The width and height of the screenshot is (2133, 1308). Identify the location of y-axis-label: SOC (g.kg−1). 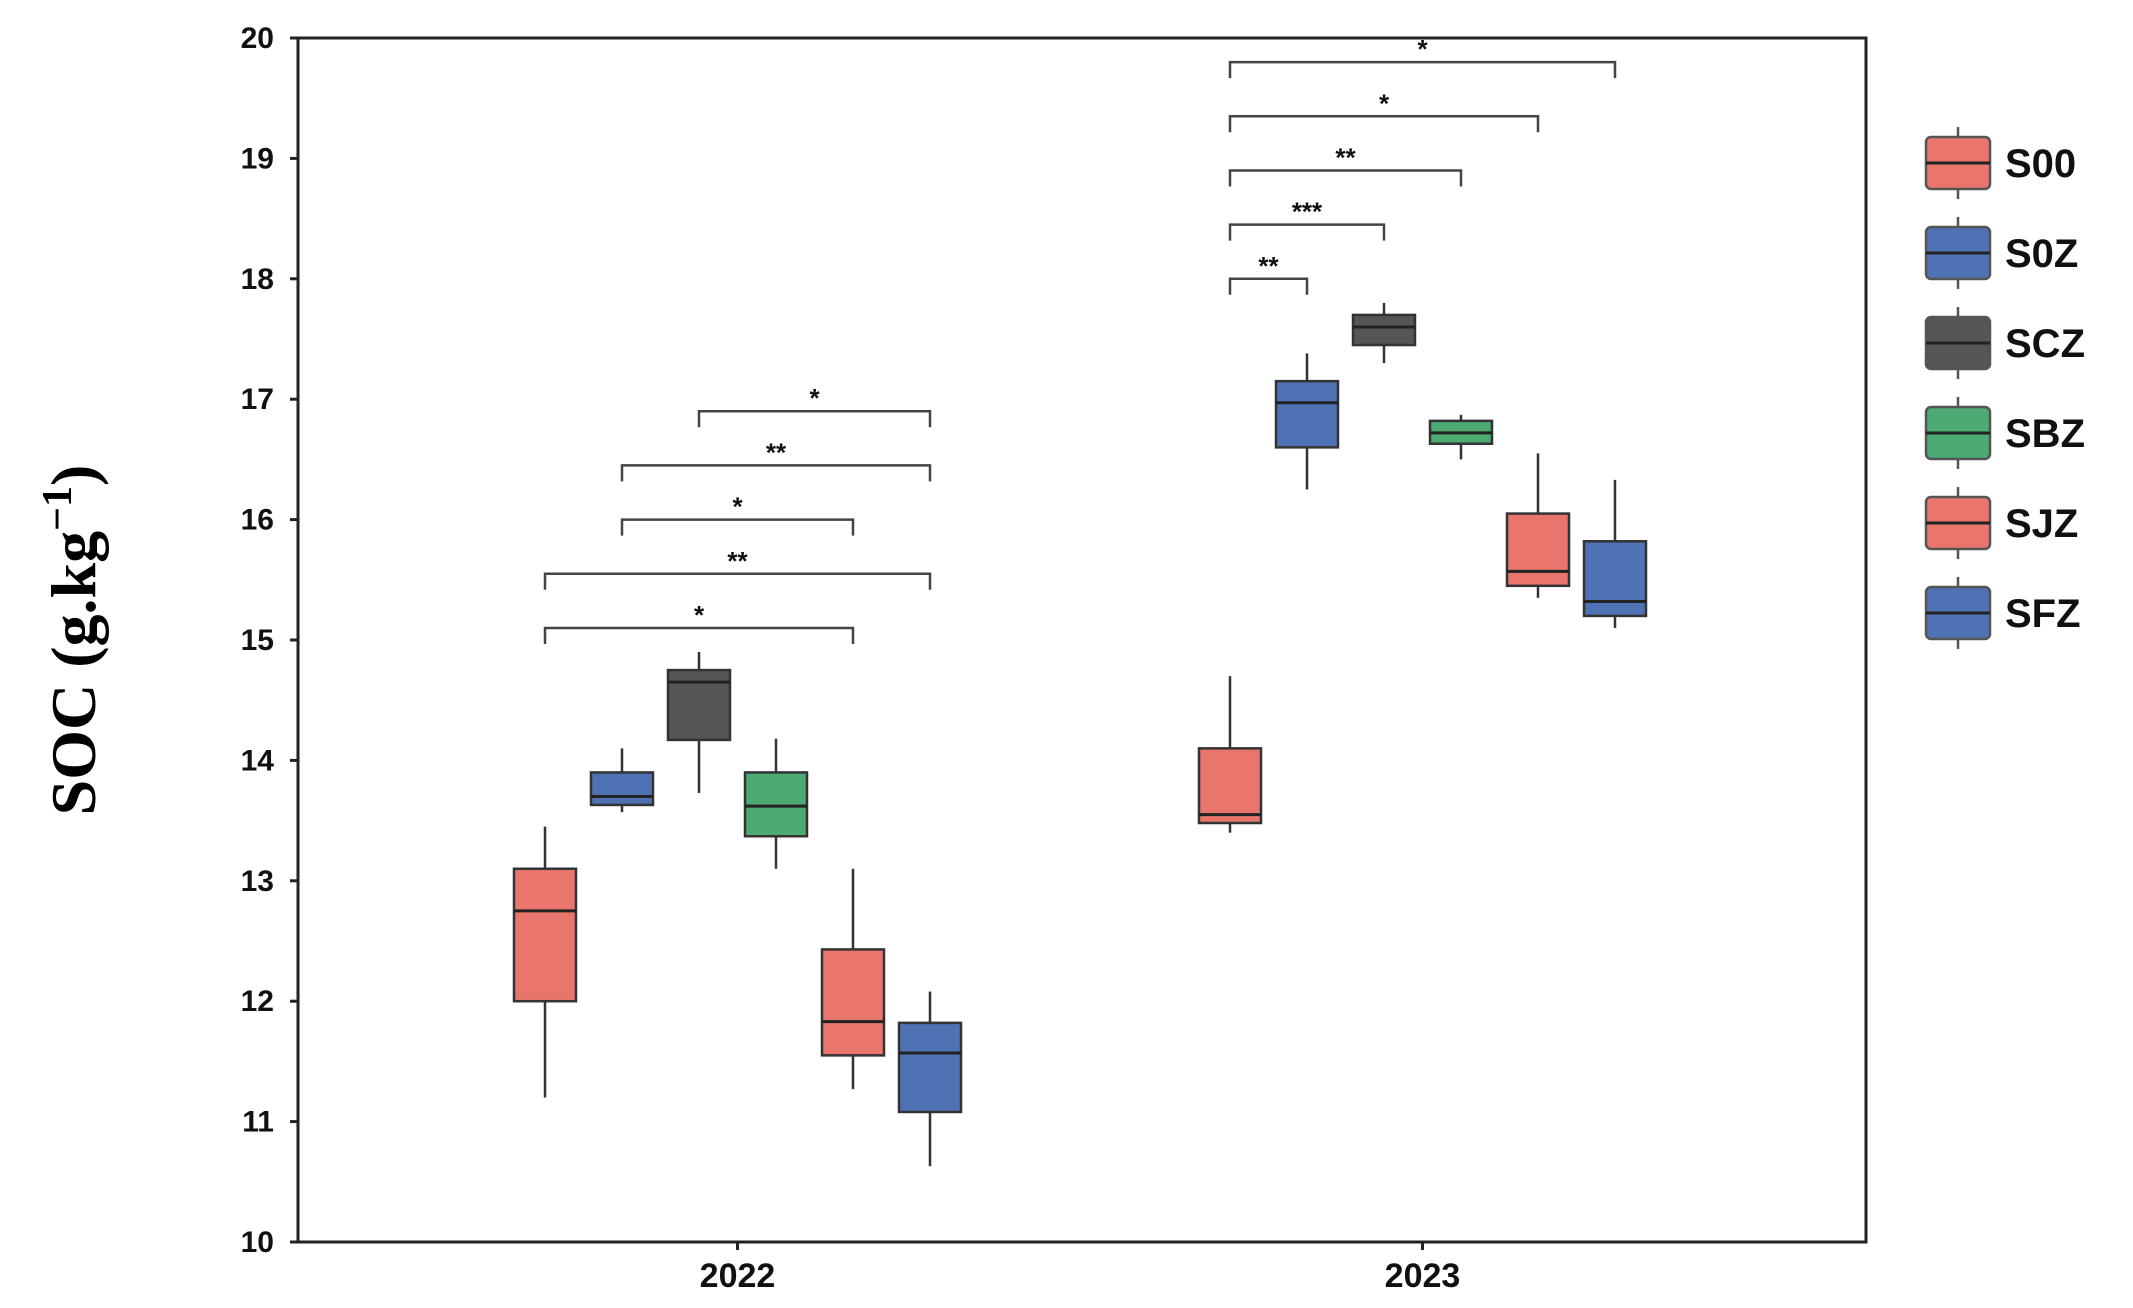
(72, 640).